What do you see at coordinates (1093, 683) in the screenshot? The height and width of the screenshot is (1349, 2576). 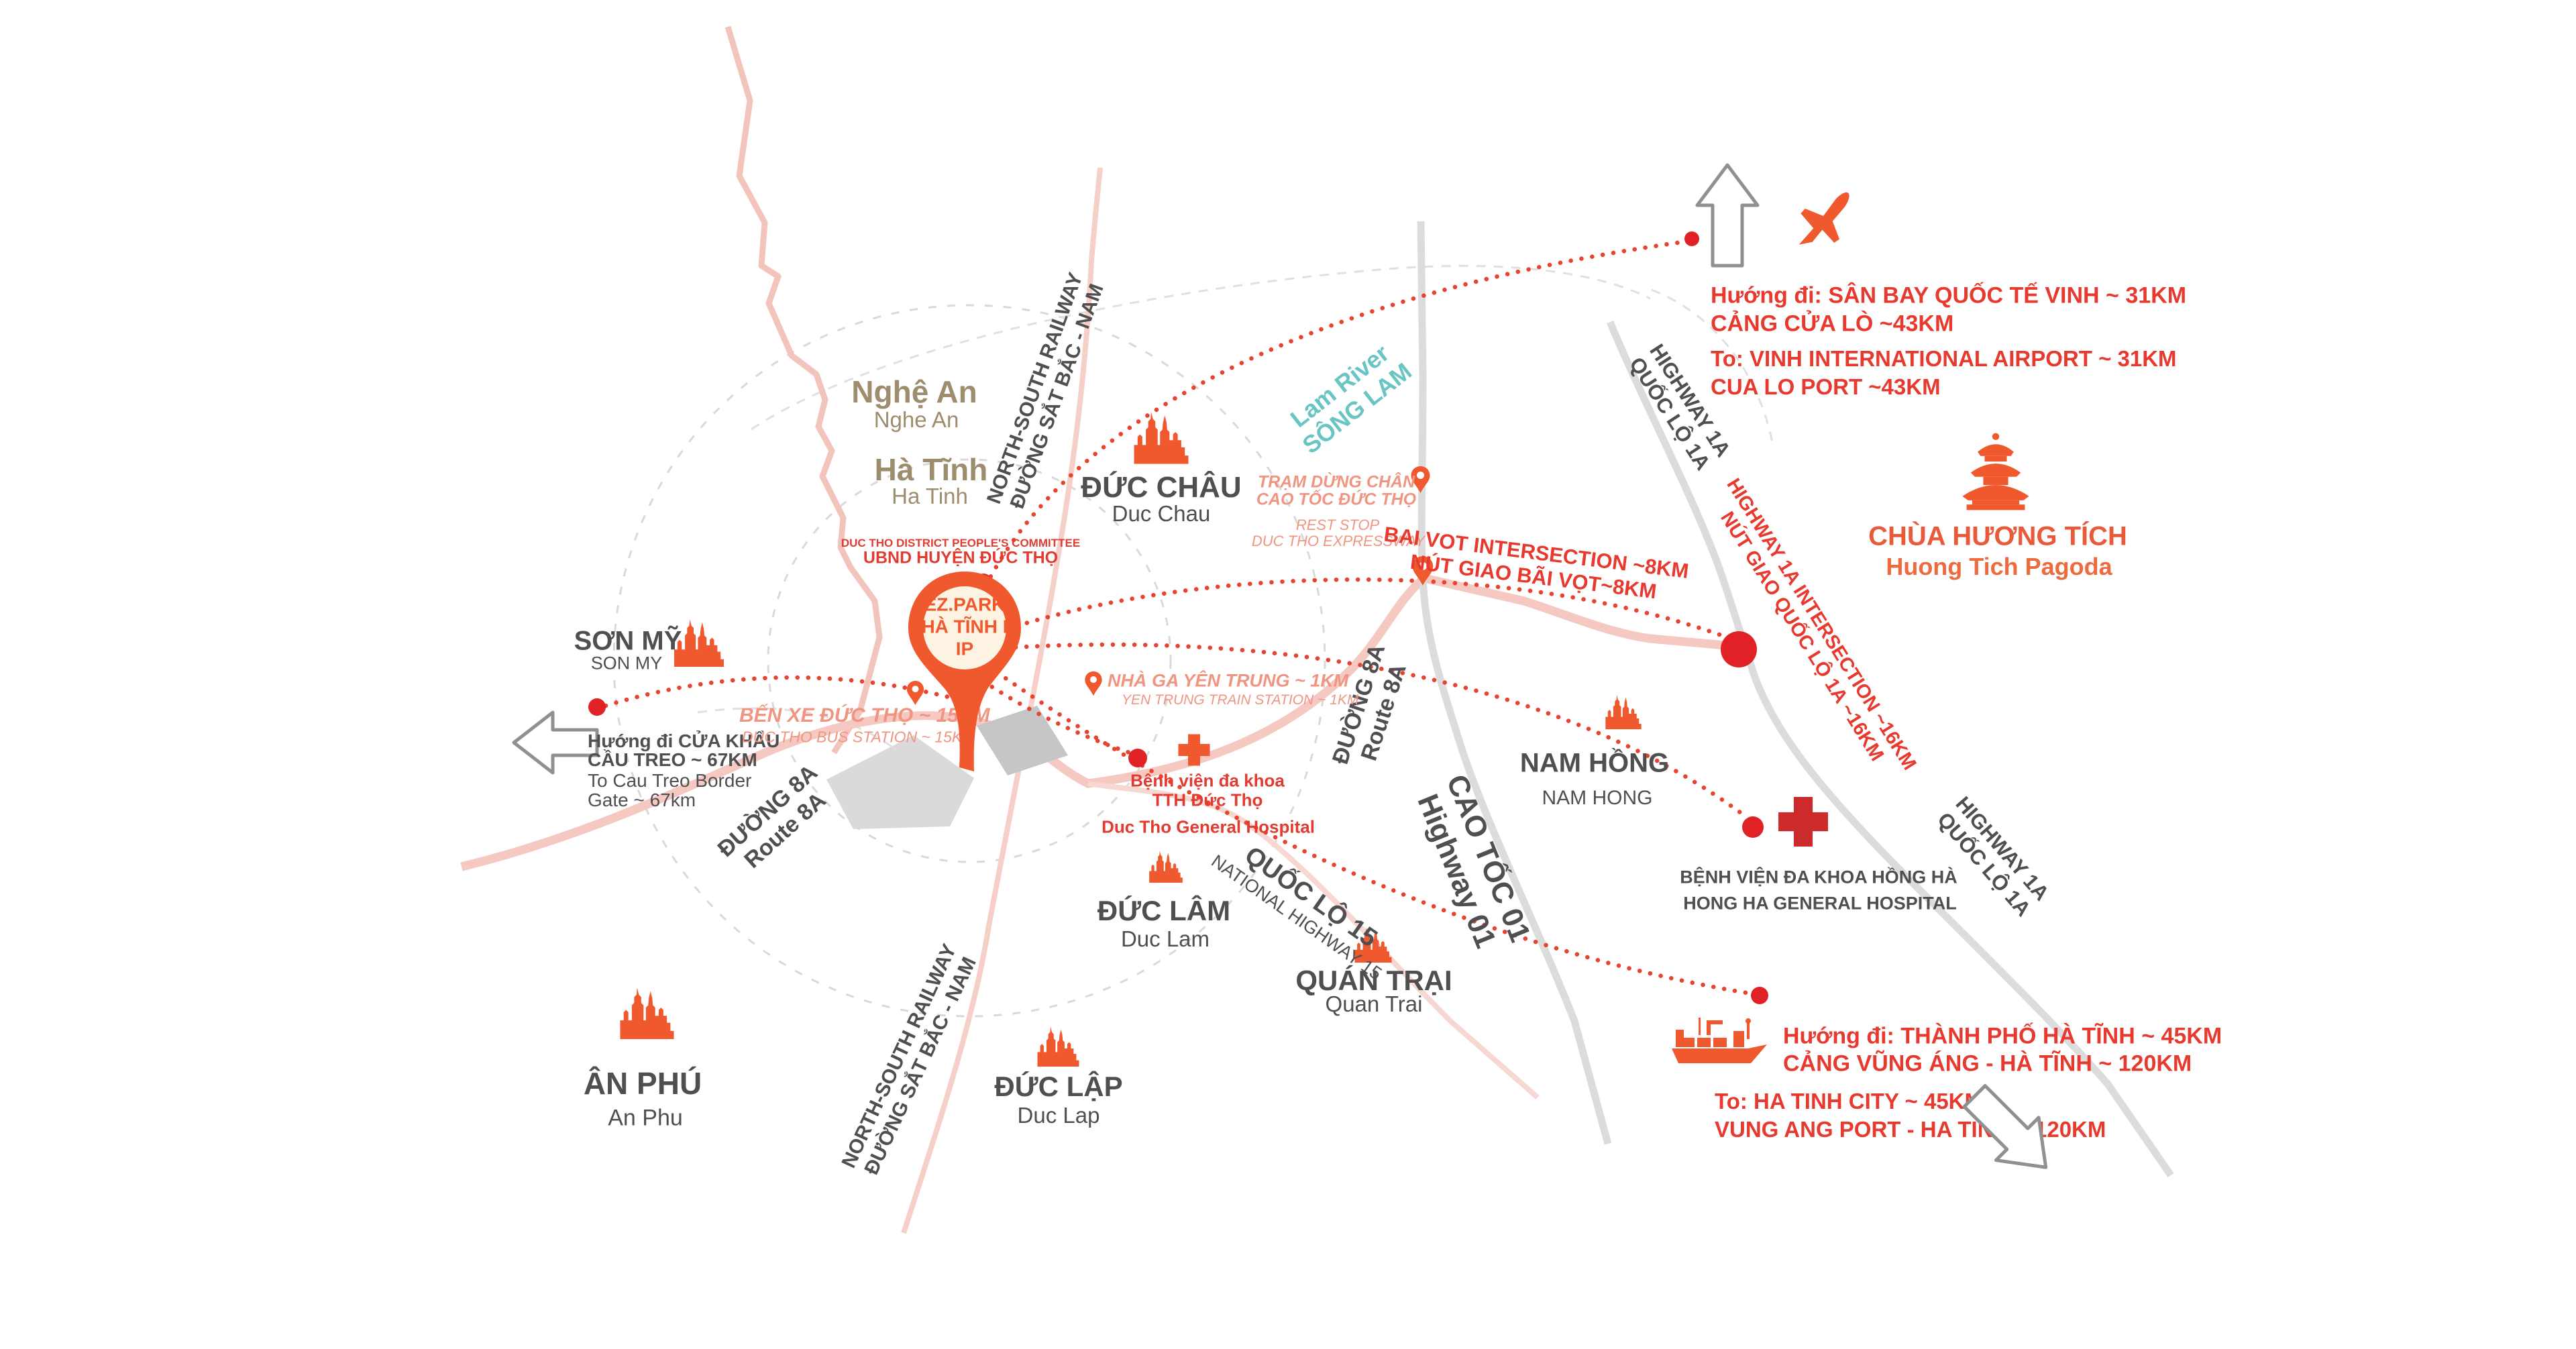 I see `train-station-pin-icon` at bounding box center [1093, 683].